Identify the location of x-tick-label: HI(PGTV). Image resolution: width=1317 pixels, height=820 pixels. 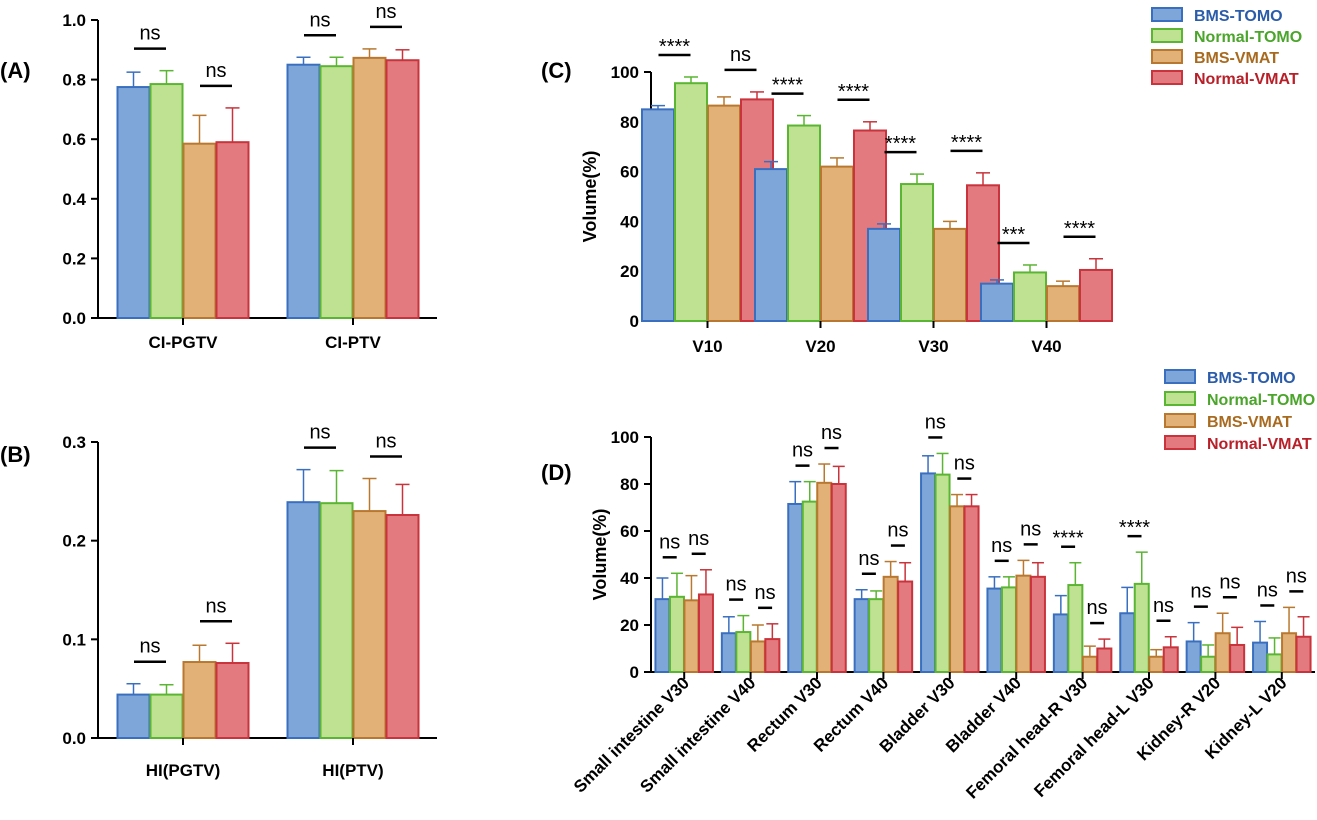
(183, 770).